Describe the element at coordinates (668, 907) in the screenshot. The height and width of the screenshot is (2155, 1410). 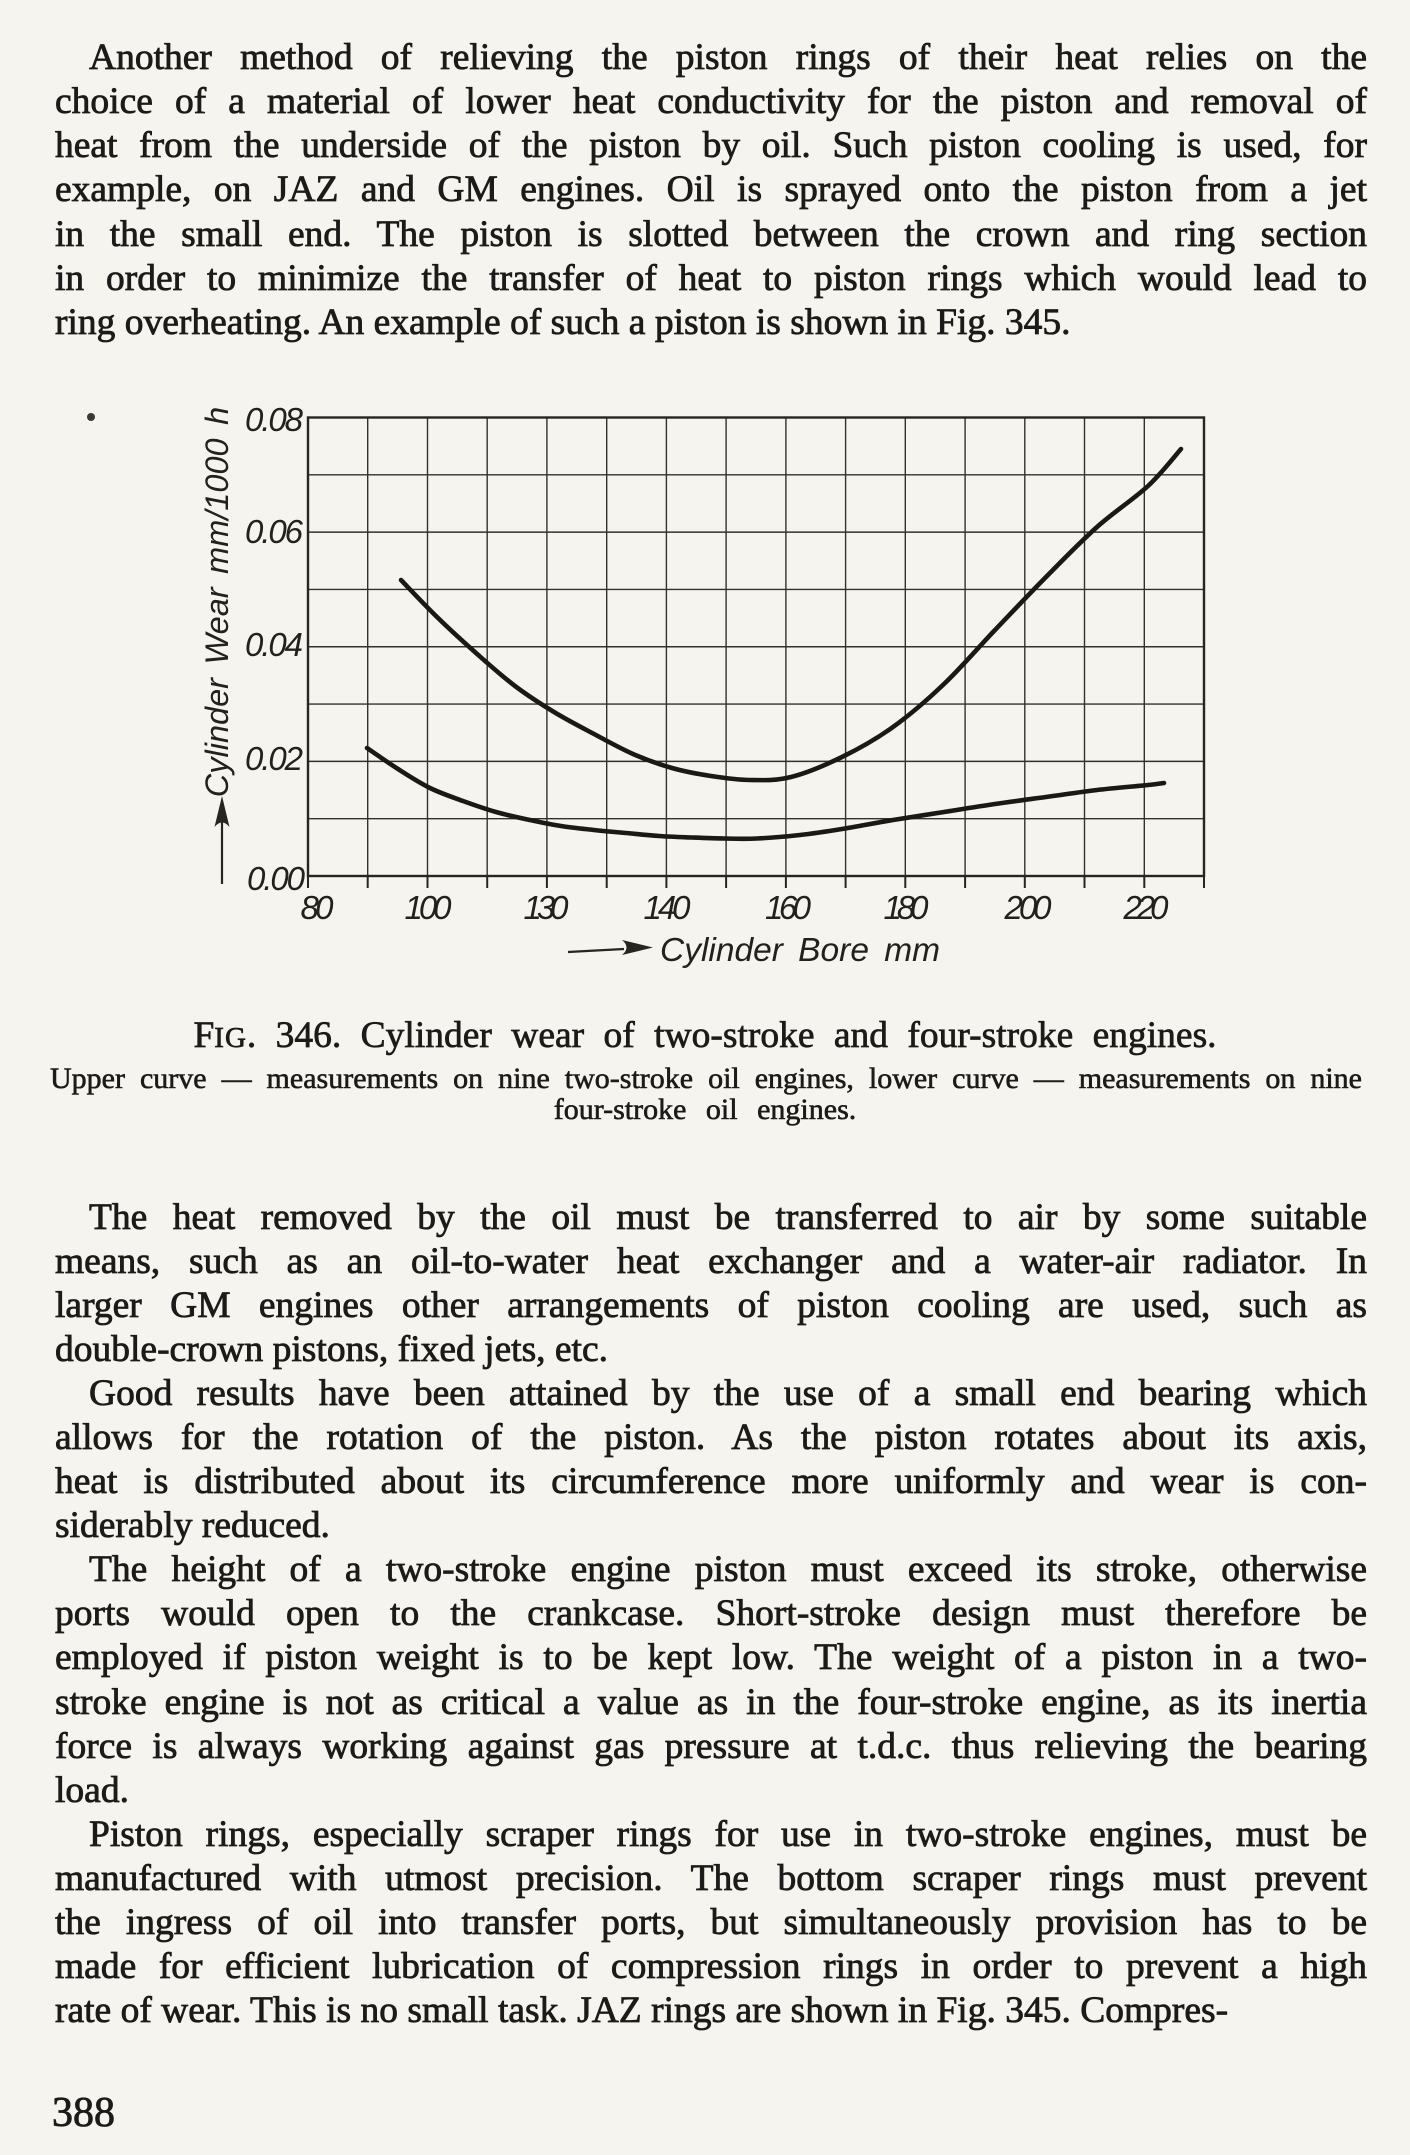
I see `svg-text: 140` at that location.